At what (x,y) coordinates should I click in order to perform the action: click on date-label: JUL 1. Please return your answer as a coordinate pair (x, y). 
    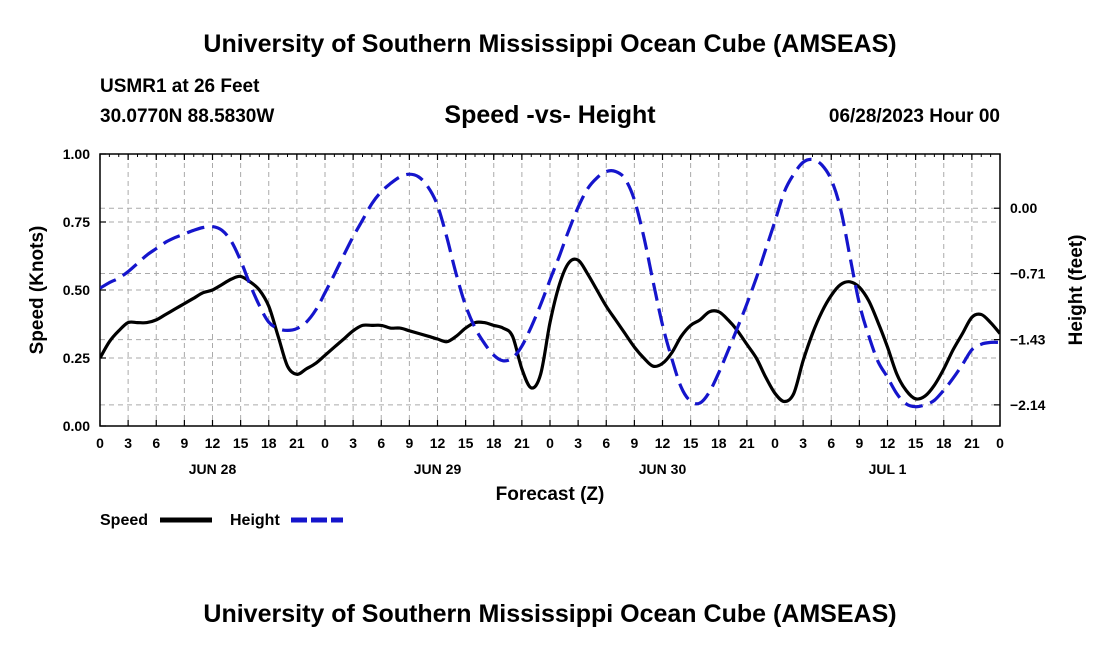
    Looking at the image, I should click on (888, 469).